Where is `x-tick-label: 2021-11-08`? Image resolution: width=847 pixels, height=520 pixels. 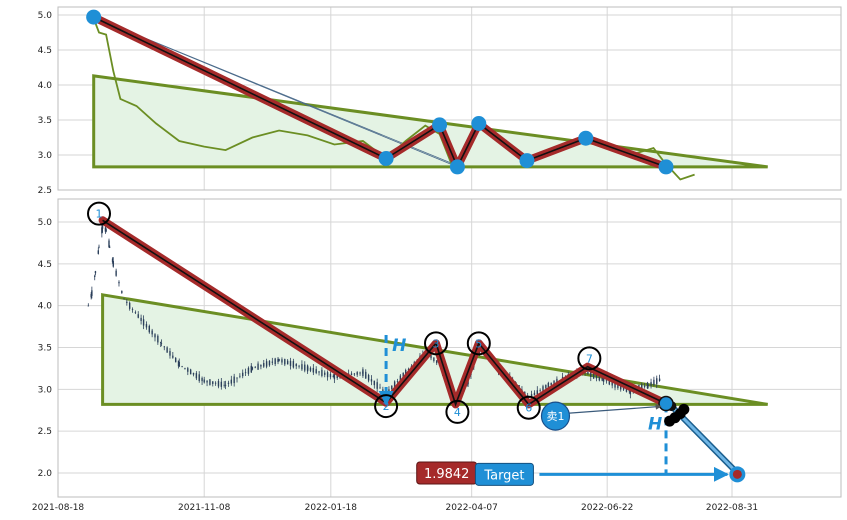
x-tick-label: 2021-11-08 is located at coordinates (204, 508).